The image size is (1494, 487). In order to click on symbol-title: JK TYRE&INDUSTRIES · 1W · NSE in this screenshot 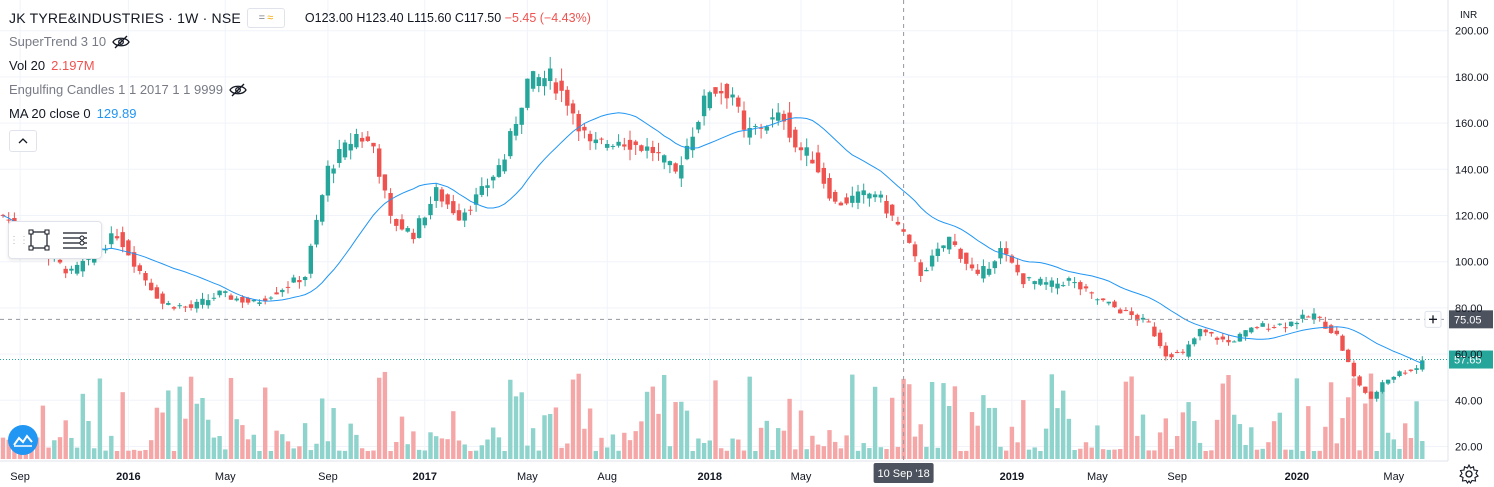, I will do `click(125, 18)`.